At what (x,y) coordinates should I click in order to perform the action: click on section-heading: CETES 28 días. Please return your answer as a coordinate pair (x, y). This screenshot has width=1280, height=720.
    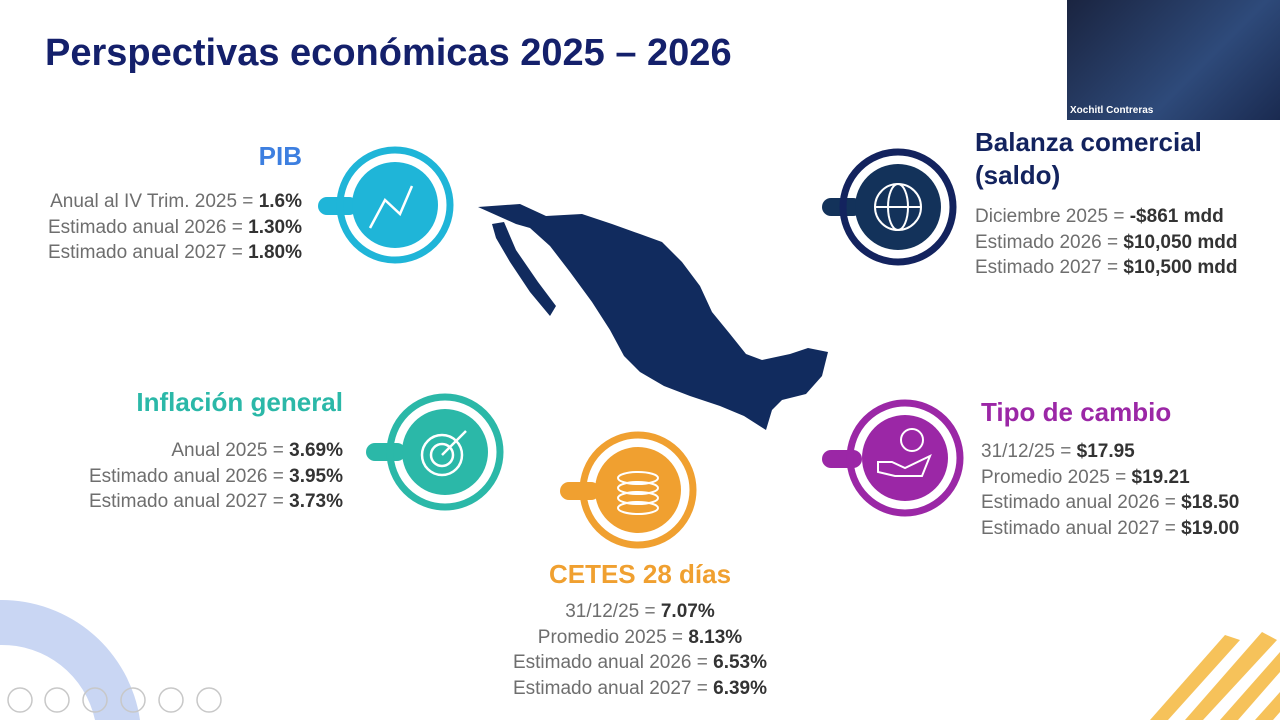
    Looking at the image, I should click on (640, 574).